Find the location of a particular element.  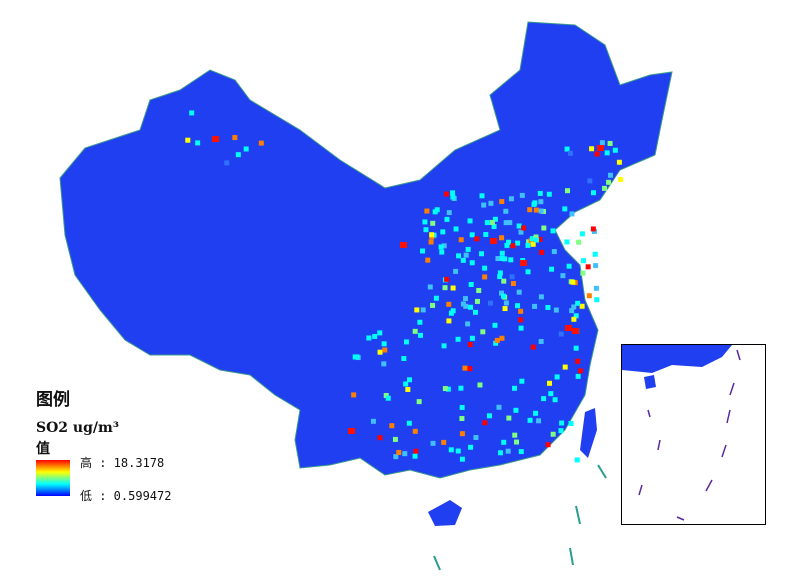

legend-subtitle: SO2 ug/m³ is located at coordinates (77, 428).